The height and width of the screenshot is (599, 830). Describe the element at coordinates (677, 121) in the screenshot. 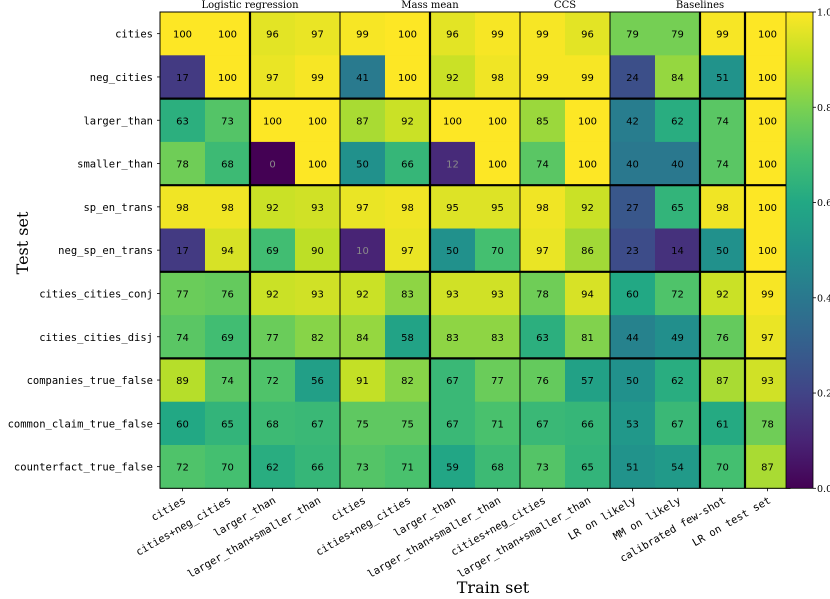

I see `cell-value-label: 62` at that location.